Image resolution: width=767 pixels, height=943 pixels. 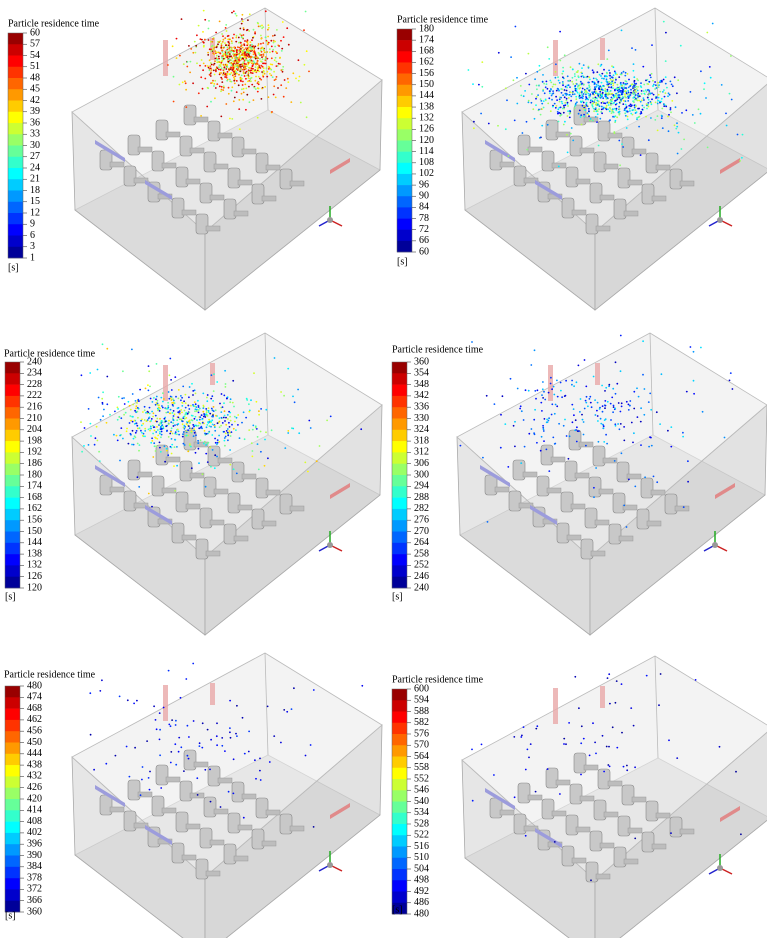 I want to click on colorbar-tick-label: 504, so click(x=421, y=868).